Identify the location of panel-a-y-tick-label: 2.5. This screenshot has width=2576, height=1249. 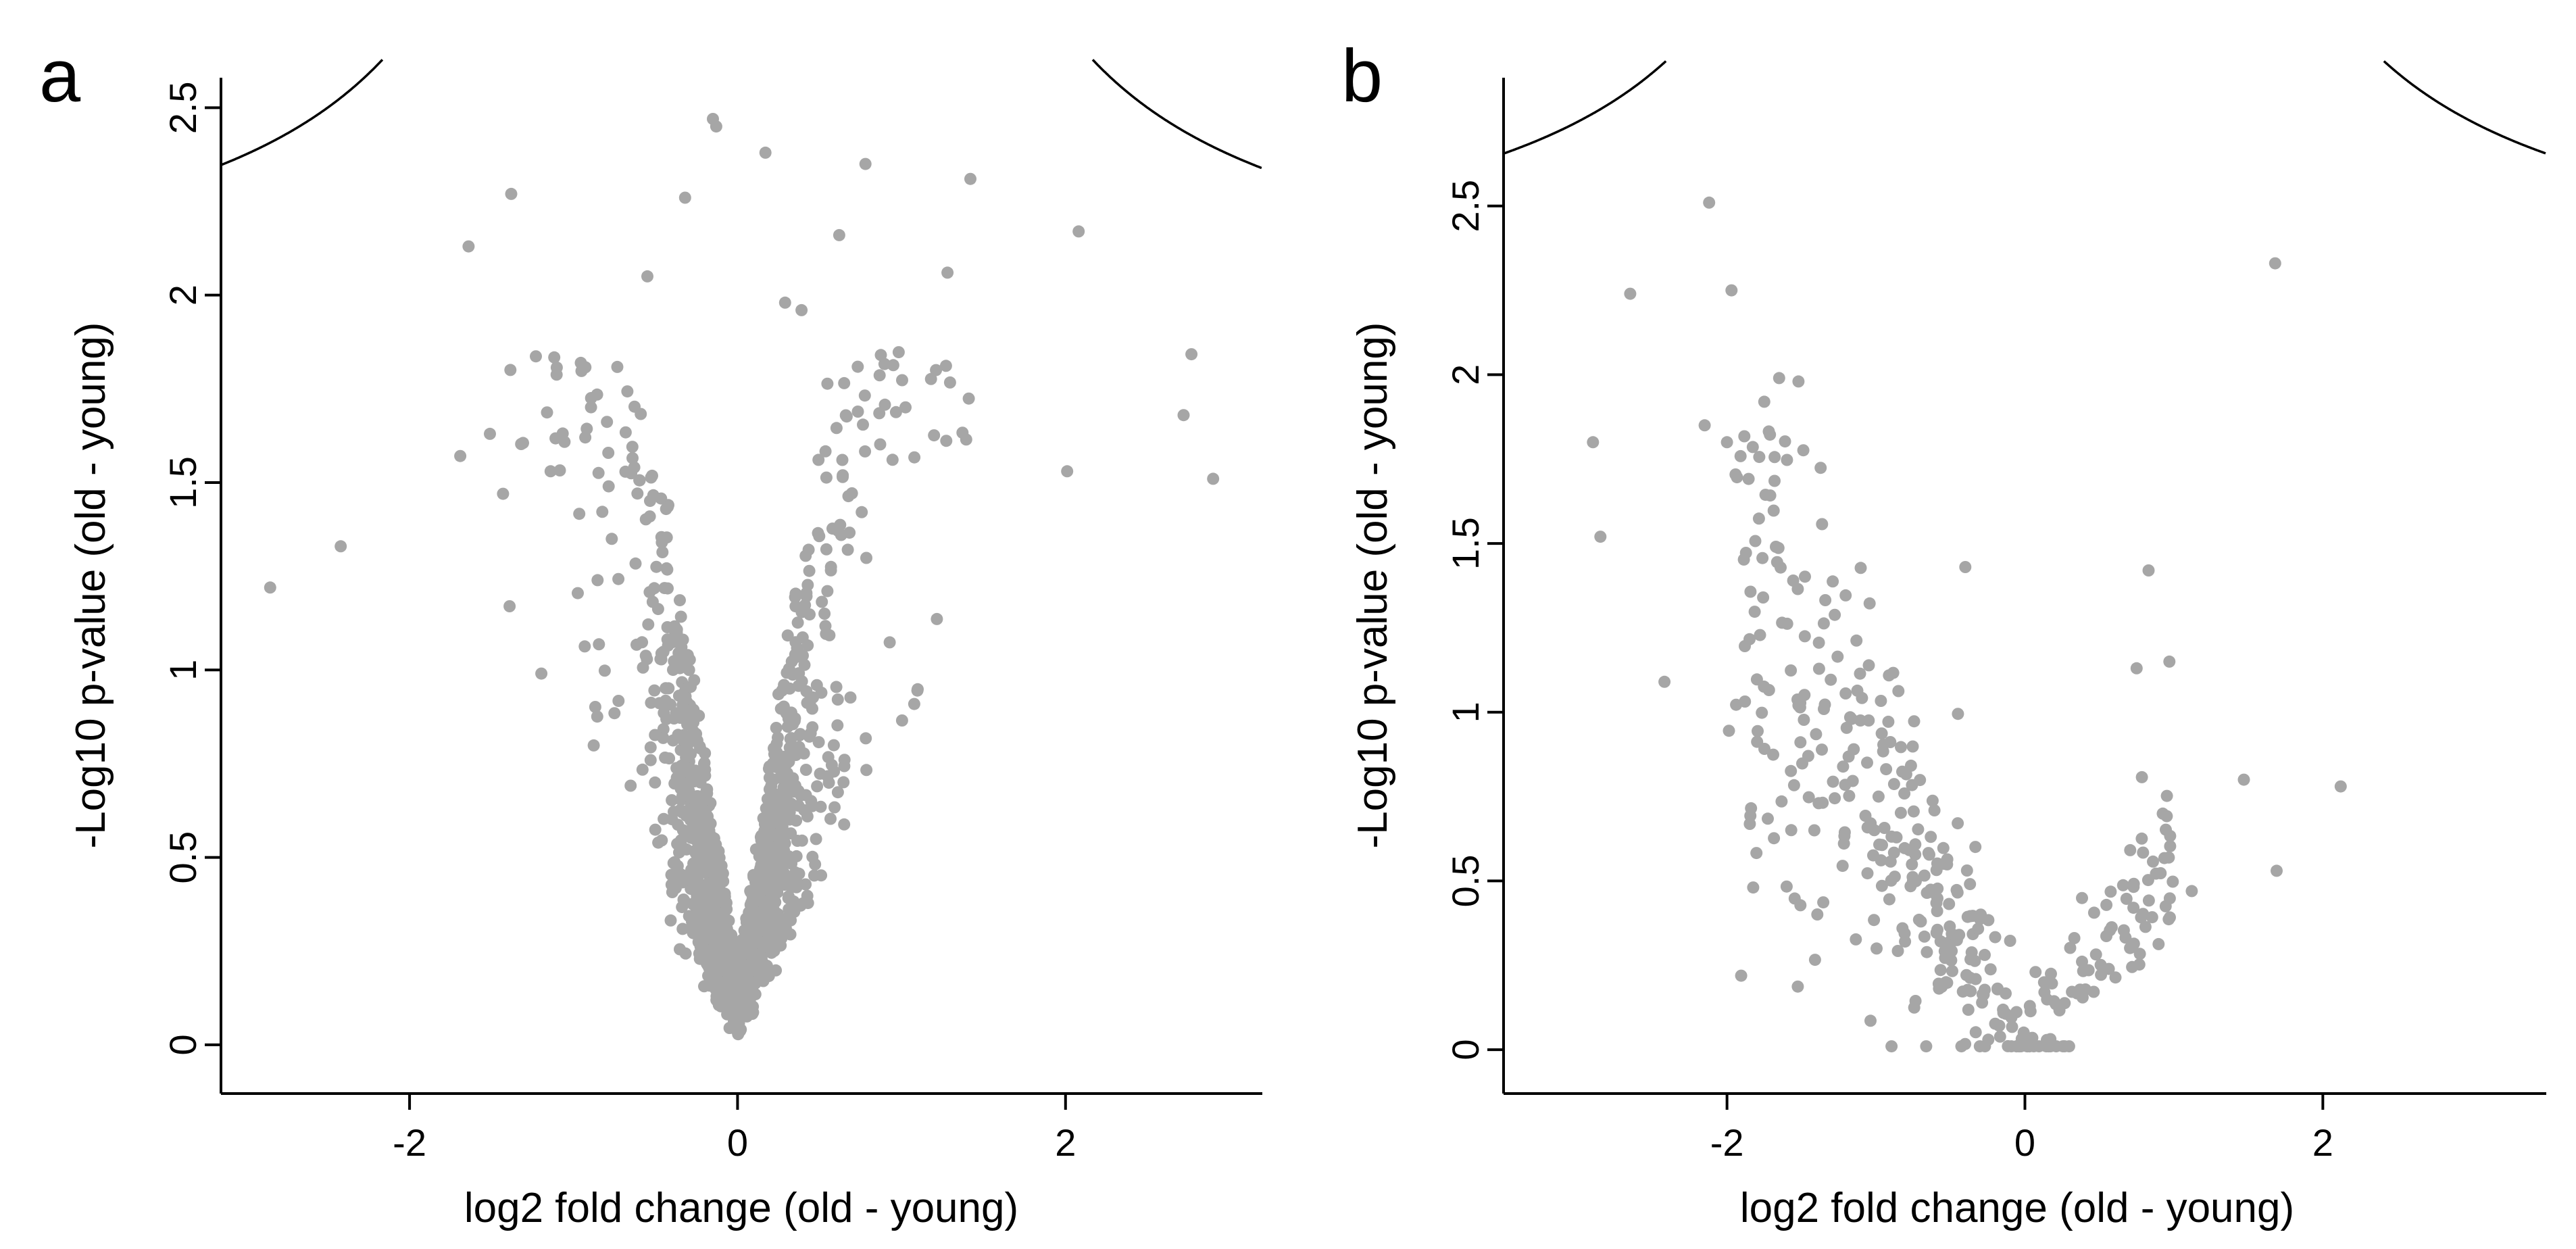
(183, 107).